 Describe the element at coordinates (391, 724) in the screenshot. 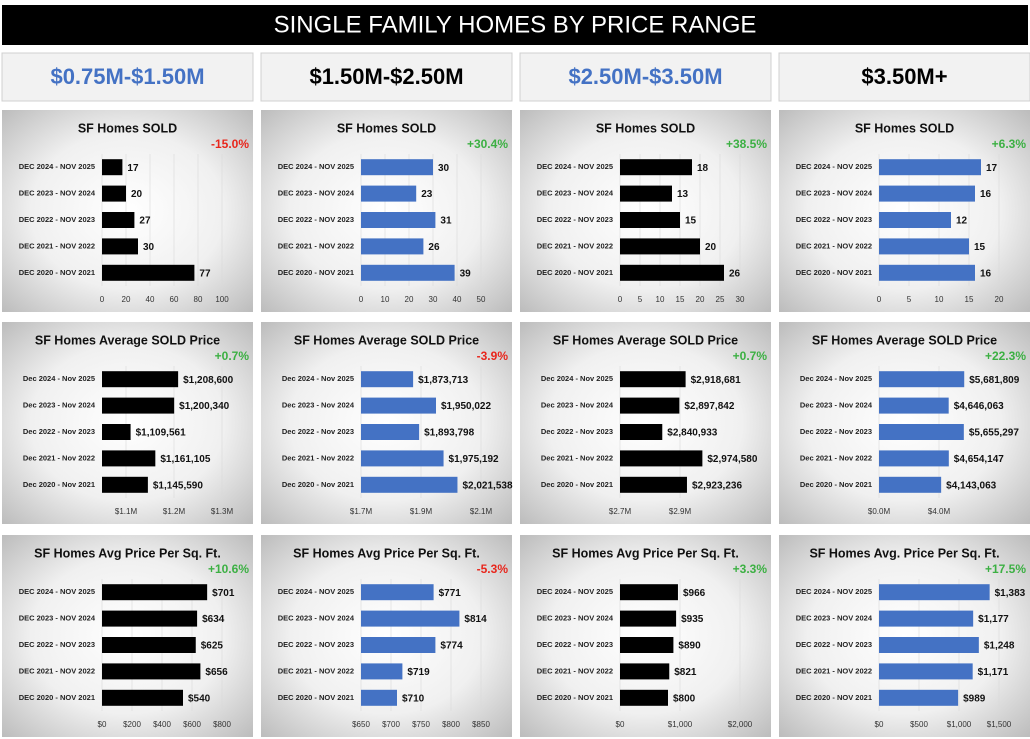

I see `x-tick-label: $700` at that location.